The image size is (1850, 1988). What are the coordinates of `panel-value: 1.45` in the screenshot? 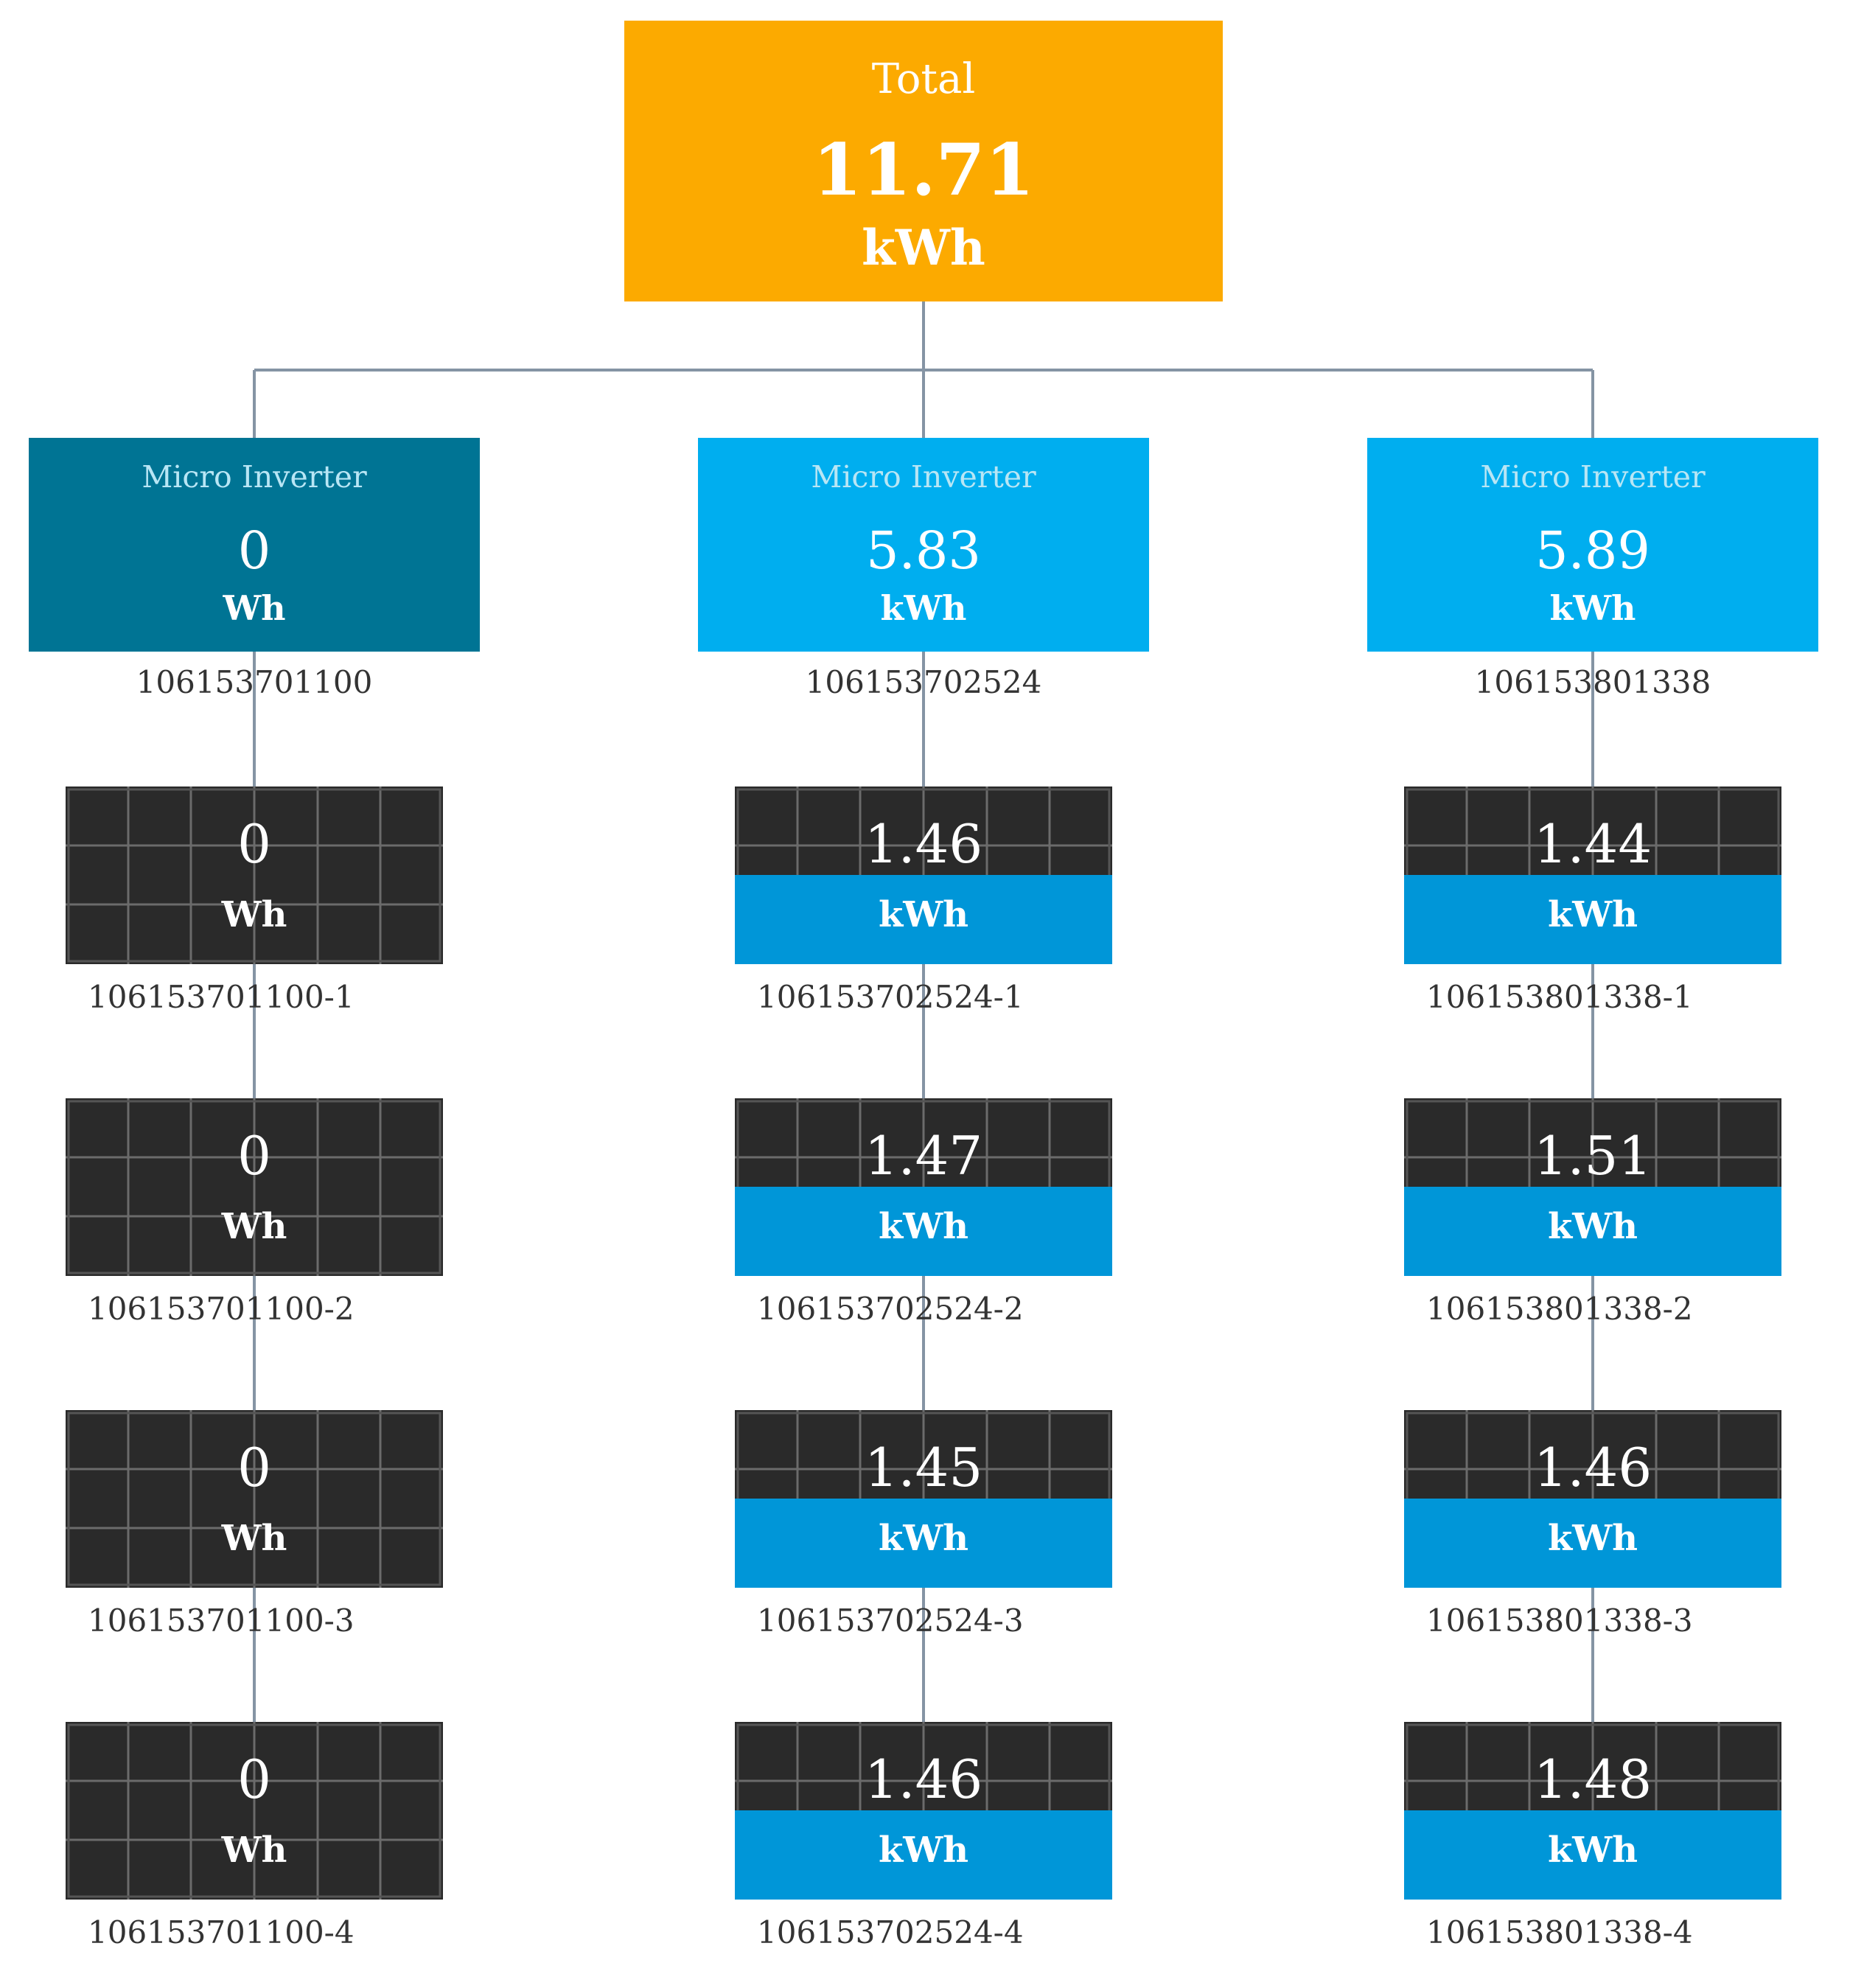 It's located at (923, 1468).